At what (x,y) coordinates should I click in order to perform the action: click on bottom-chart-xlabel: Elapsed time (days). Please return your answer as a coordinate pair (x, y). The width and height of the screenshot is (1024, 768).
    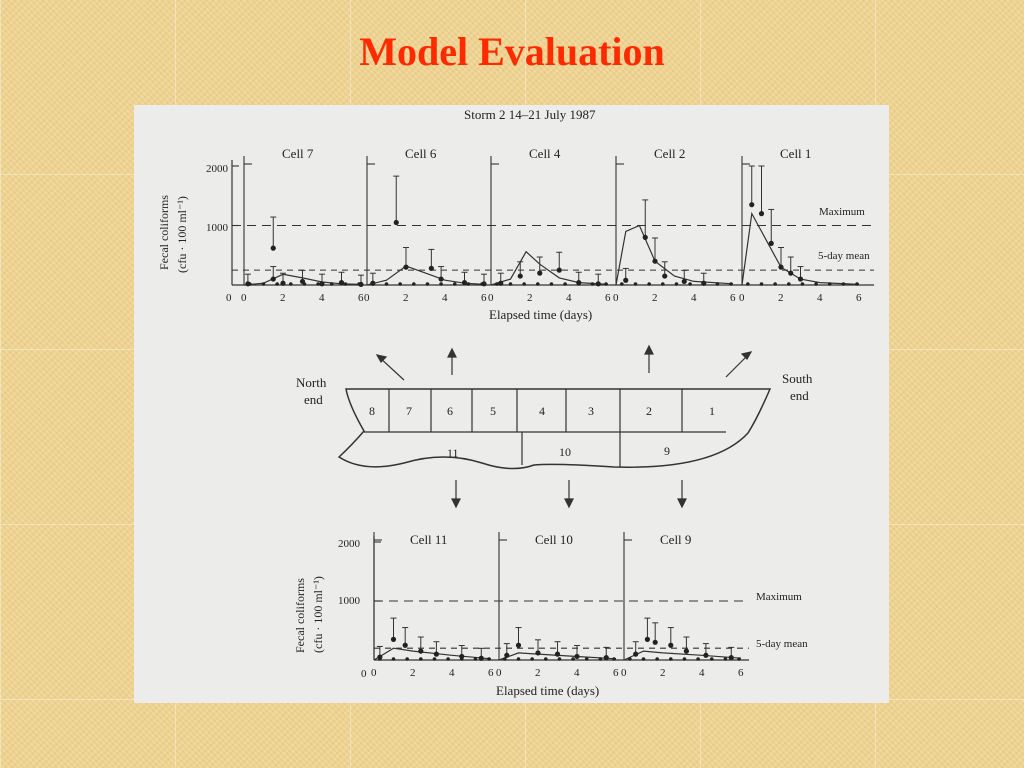
    Looking at the image, I should click on (547, 690).